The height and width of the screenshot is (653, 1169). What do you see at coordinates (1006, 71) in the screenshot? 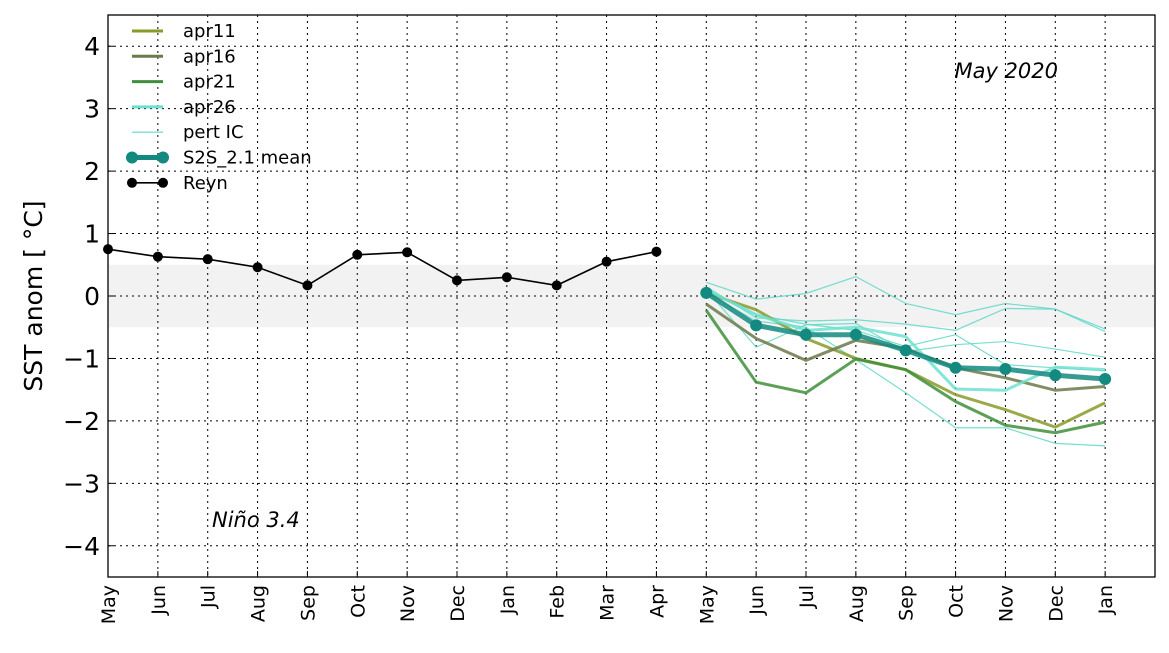
I see `annotation-date: May 2020` at bounding box center [1006, 71].